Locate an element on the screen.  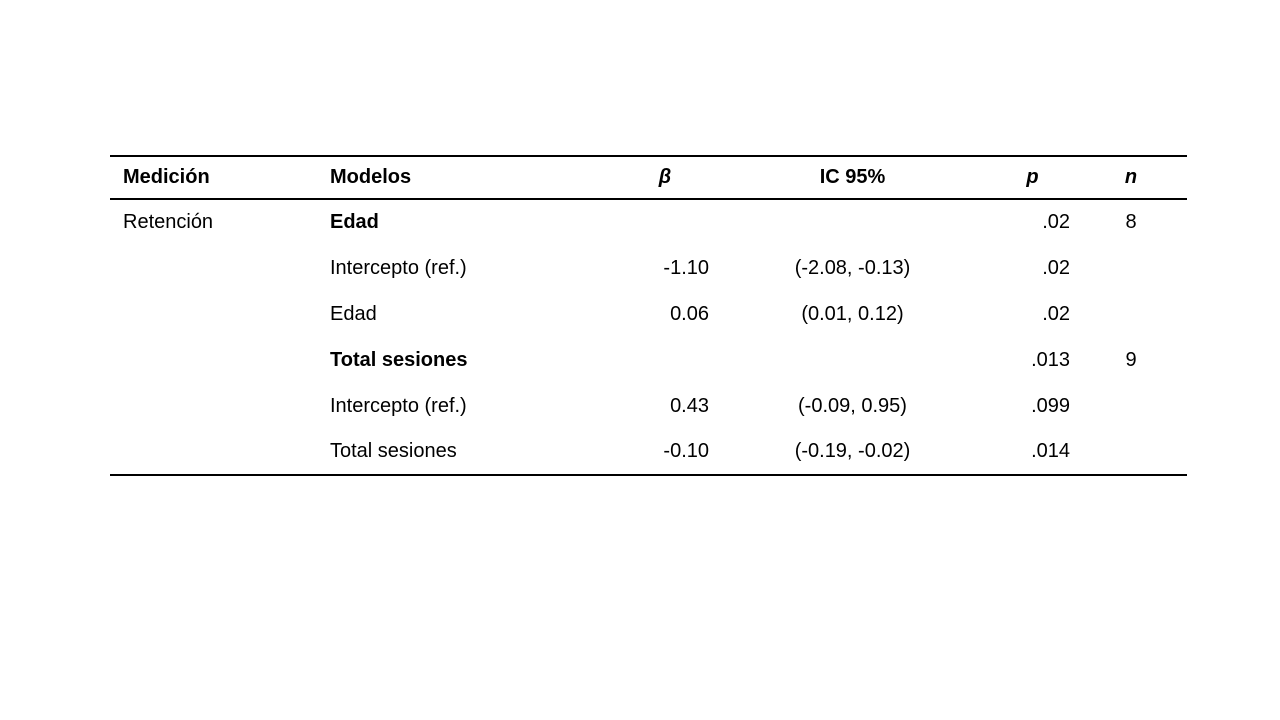
table-header: Medición Modelos β IC 95% p n is located at coordinates (648, 177).